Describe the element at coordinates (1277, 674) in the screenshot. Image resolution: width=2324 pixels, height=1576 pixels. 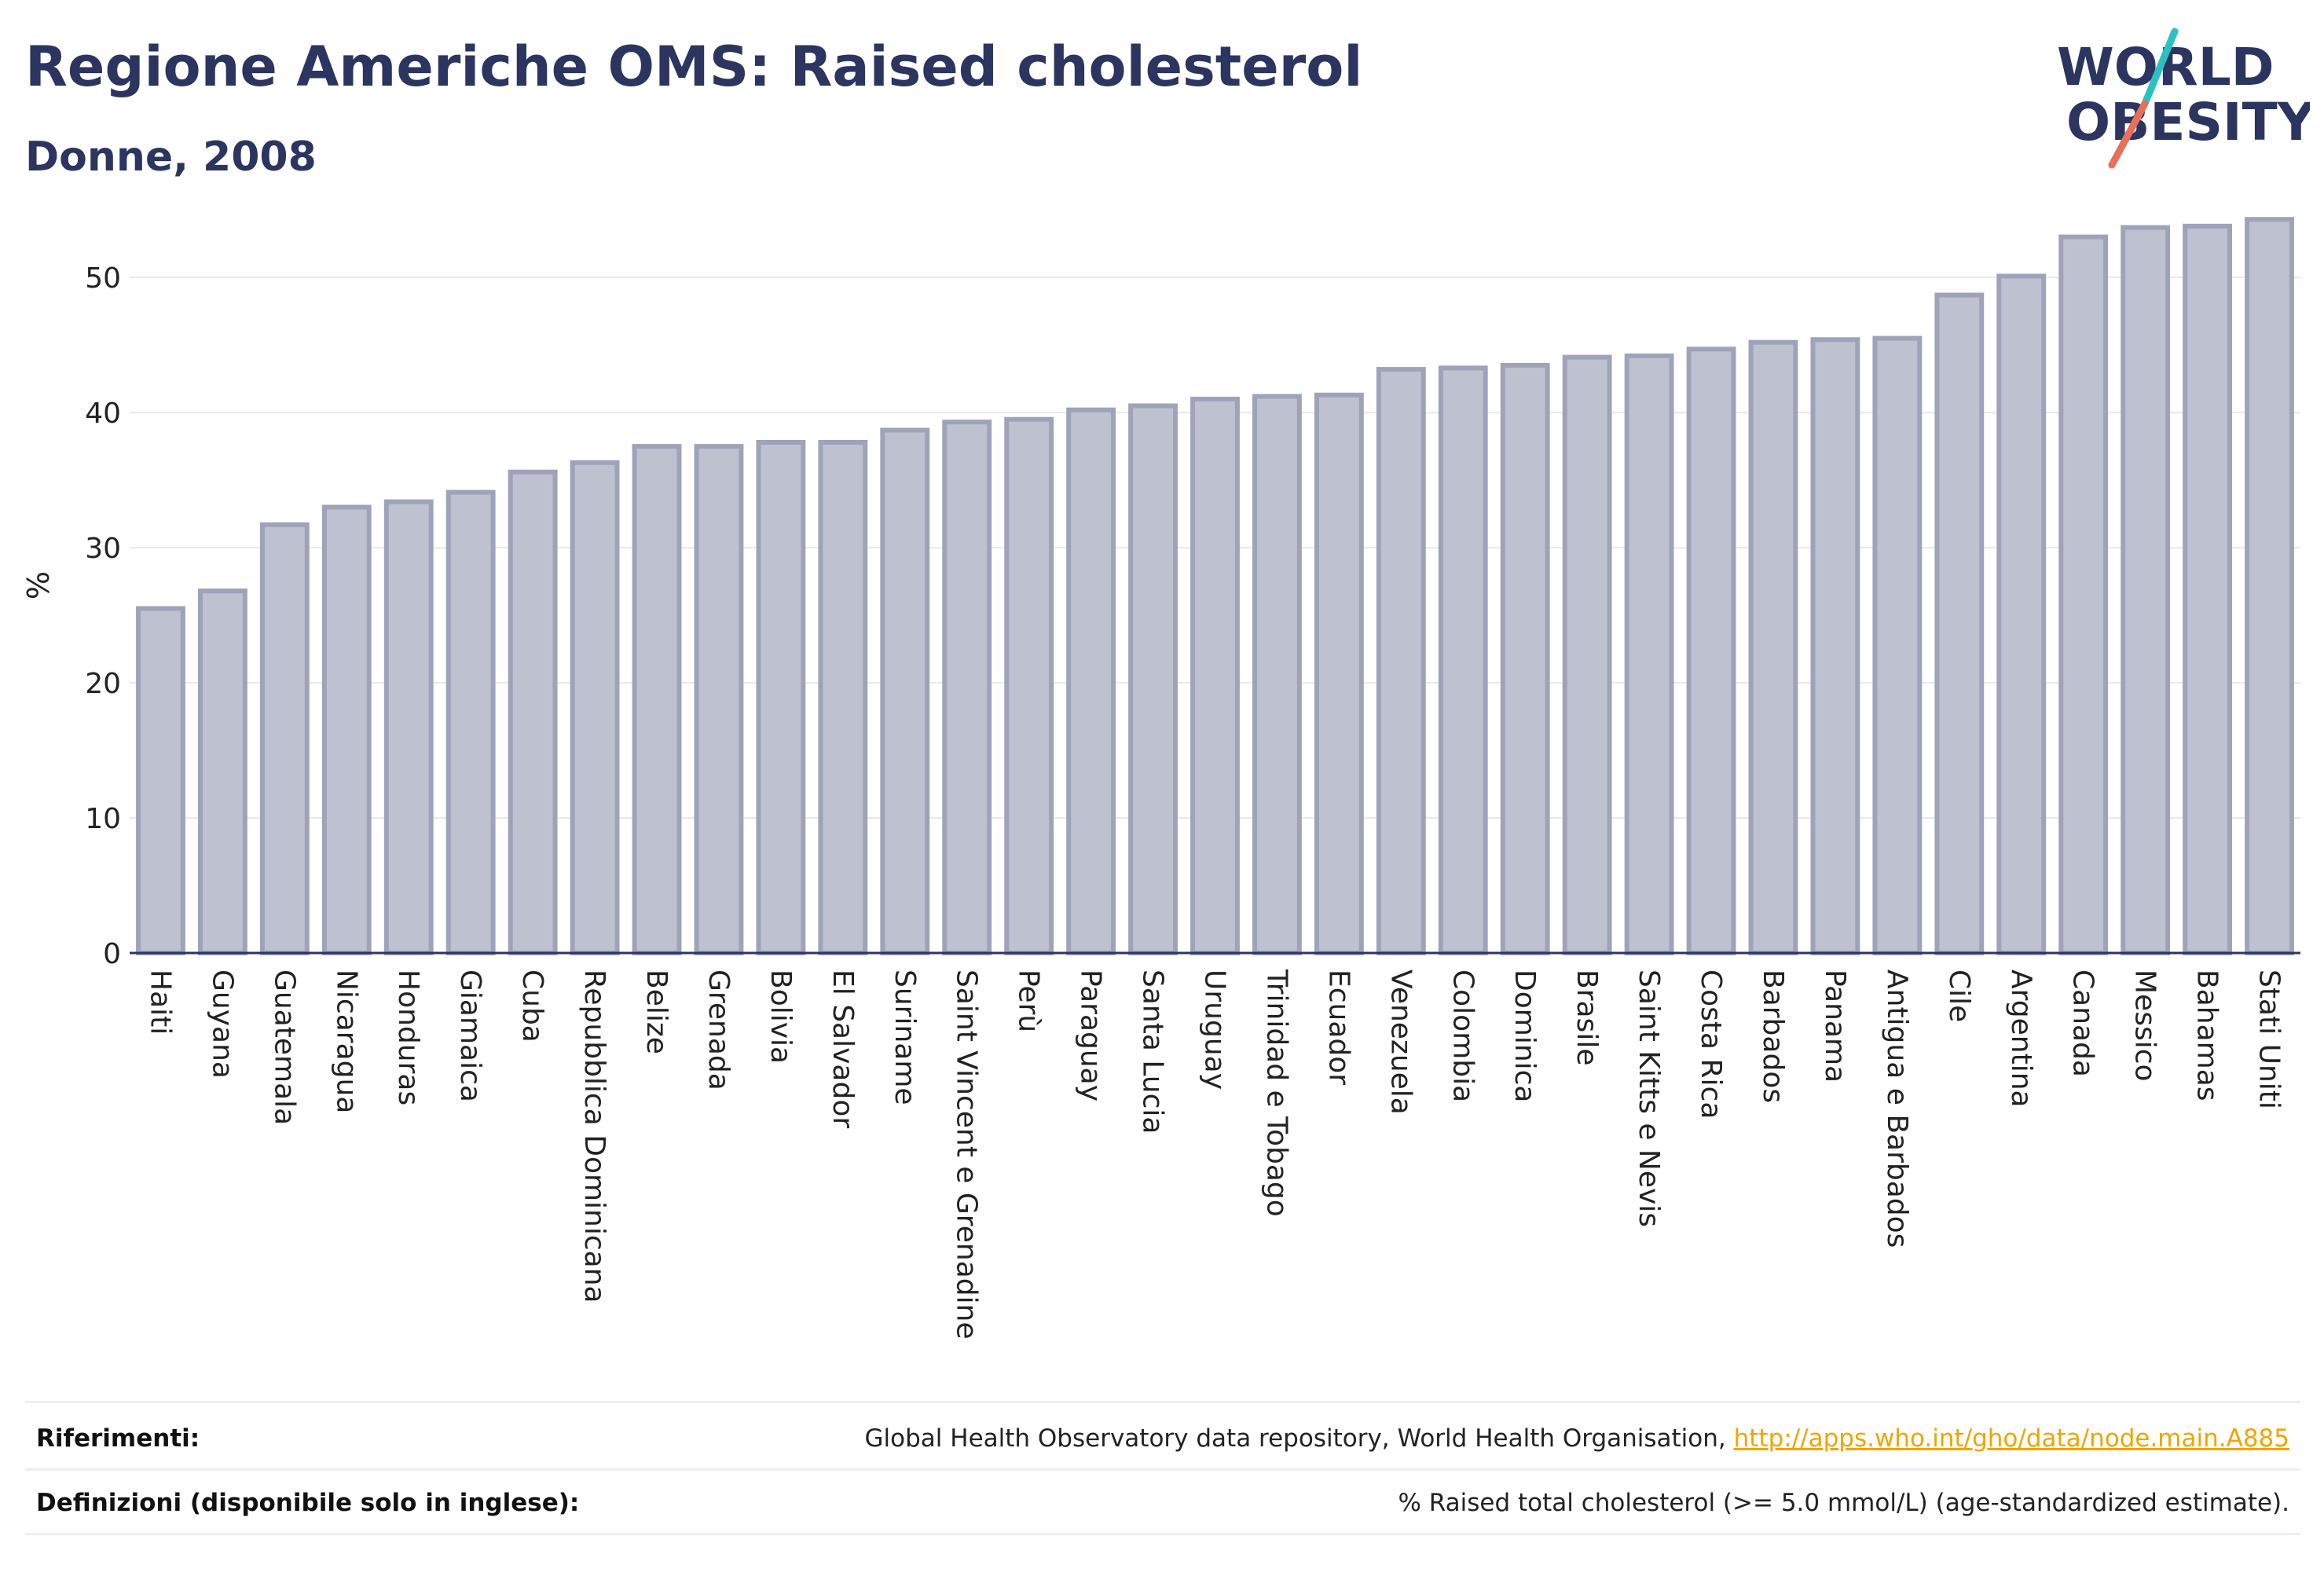
I see `bar-trinidad-e-tobago` at that location.